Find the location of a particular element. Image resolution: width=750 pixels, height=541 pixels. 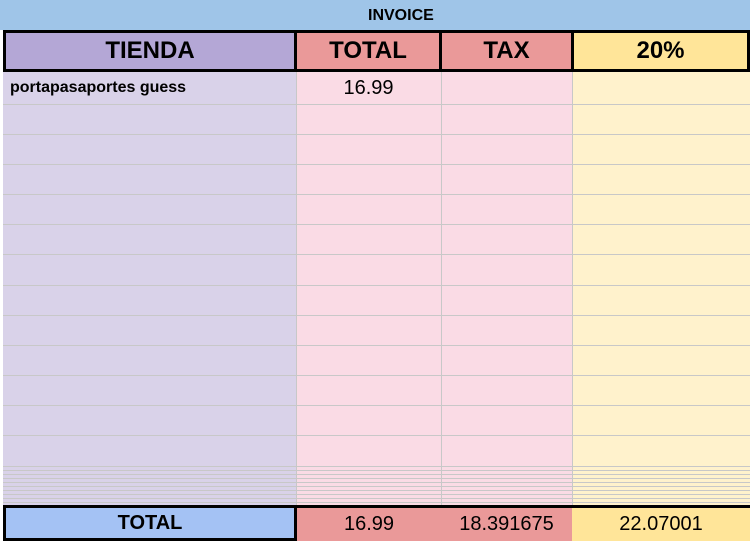

title-bar: INVOICE is located at coordinates (375, 15).